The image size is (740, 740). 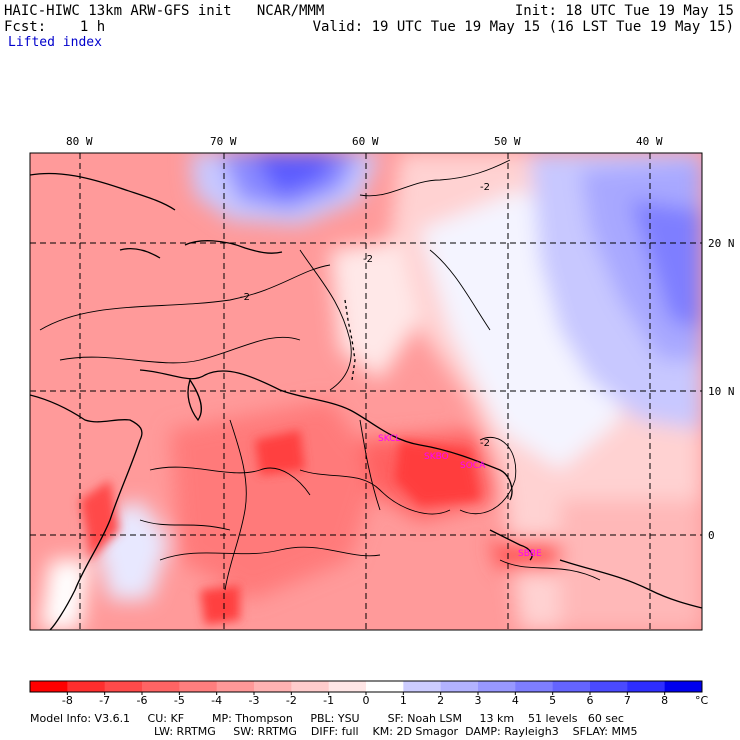 What do you see at coordinates (365, 141) in the screenshot?
I see `lon-label: 60 W` at bounding box center [365, 141].